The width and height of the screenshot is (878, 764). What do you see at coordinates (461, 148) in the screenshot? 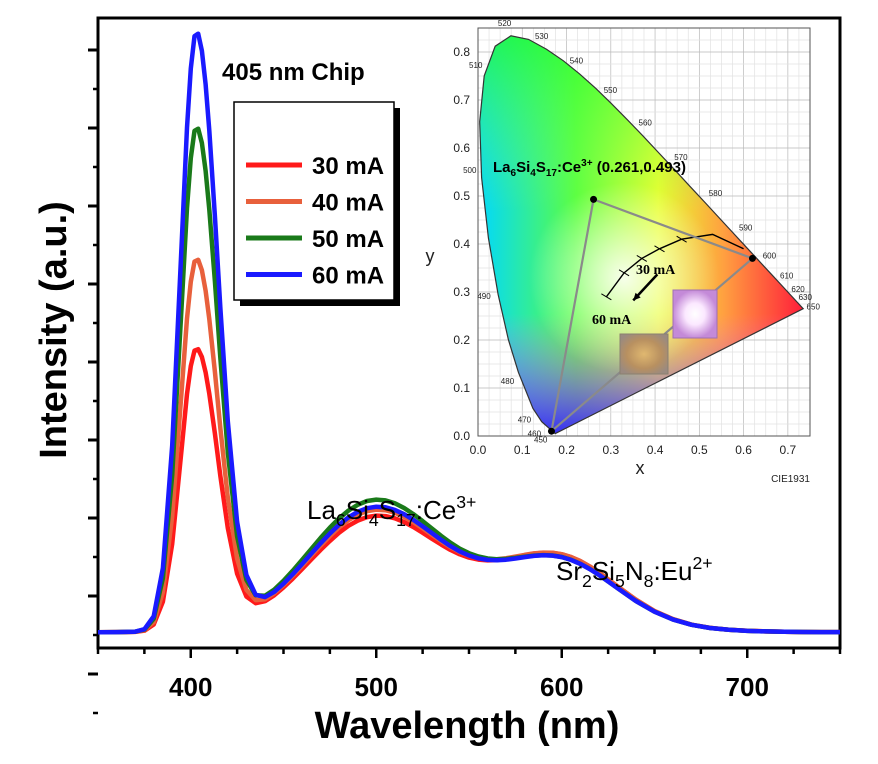
I see `inset-y-tick-label: 0.6` at bounding box center [461, 148].